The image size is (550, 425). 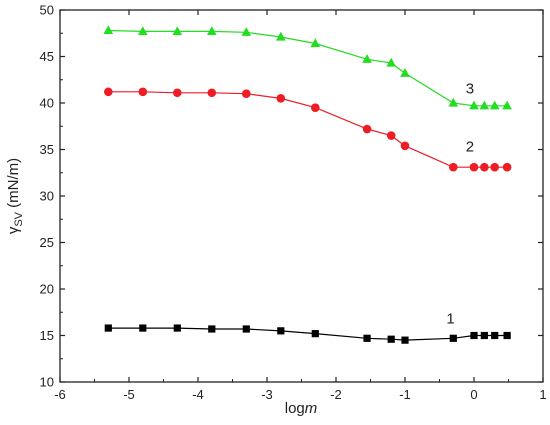 What do you see at coordinates (13, 230) in the screenshot?
I see `y-axis-title-main: γ` at bounding box center [13, 230].